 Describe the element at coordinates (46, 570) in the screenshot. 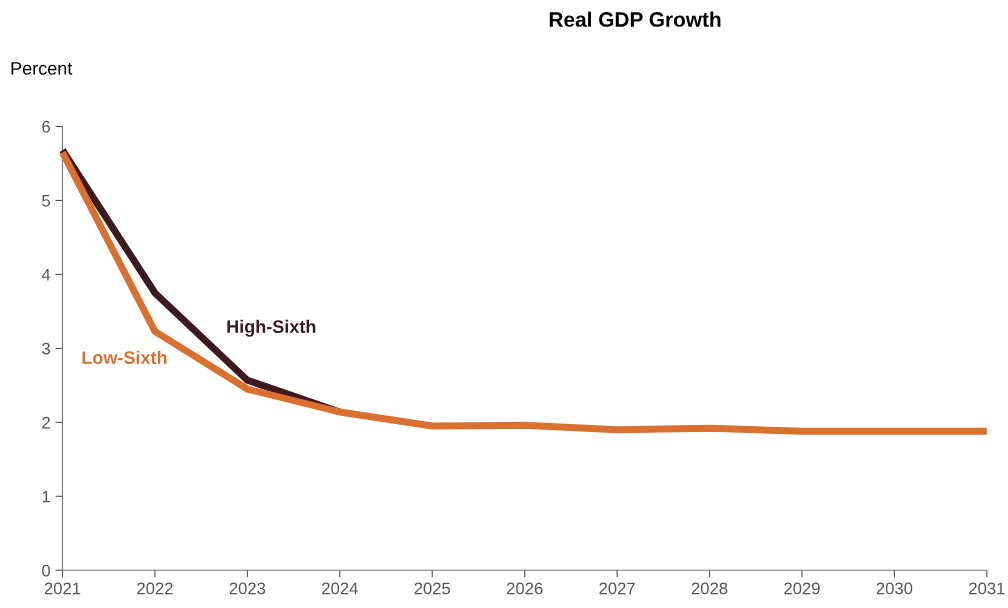

I see `y-tick-label: 0` at that location.